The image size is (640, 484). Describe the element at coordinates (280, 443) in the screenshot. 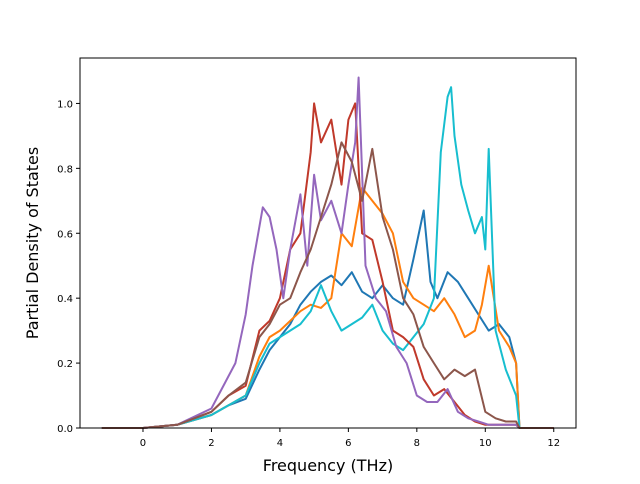

I see `x-tick-label: 4` at that location.